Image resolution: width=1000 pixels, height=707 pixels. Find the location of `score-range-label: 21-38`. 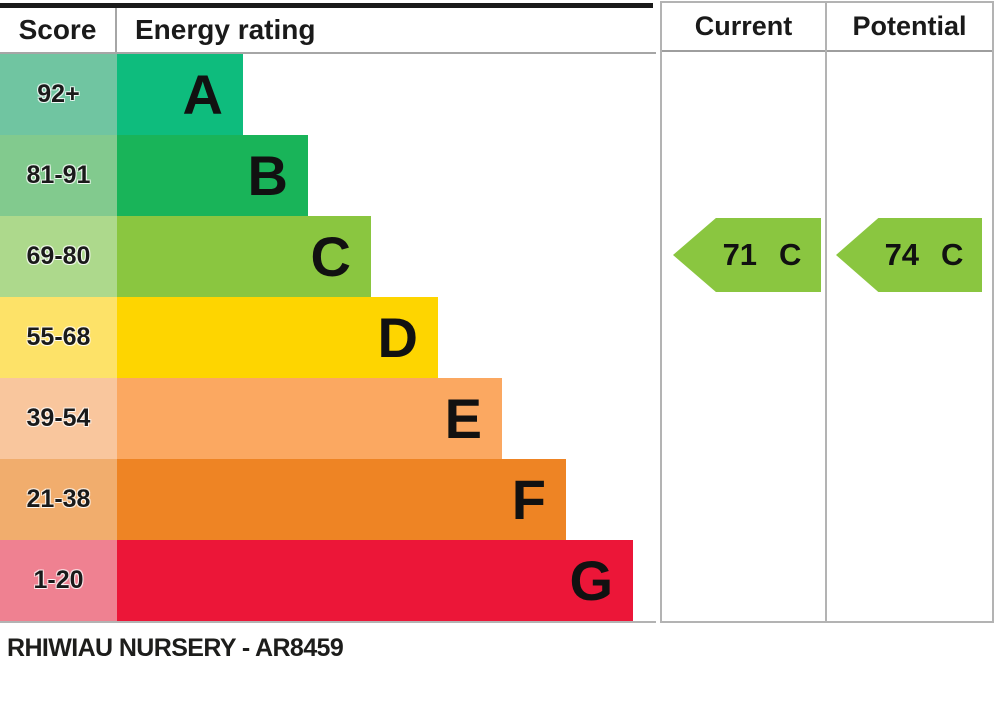

score-range-label: 21-38 is located at coordinates (58, 499).